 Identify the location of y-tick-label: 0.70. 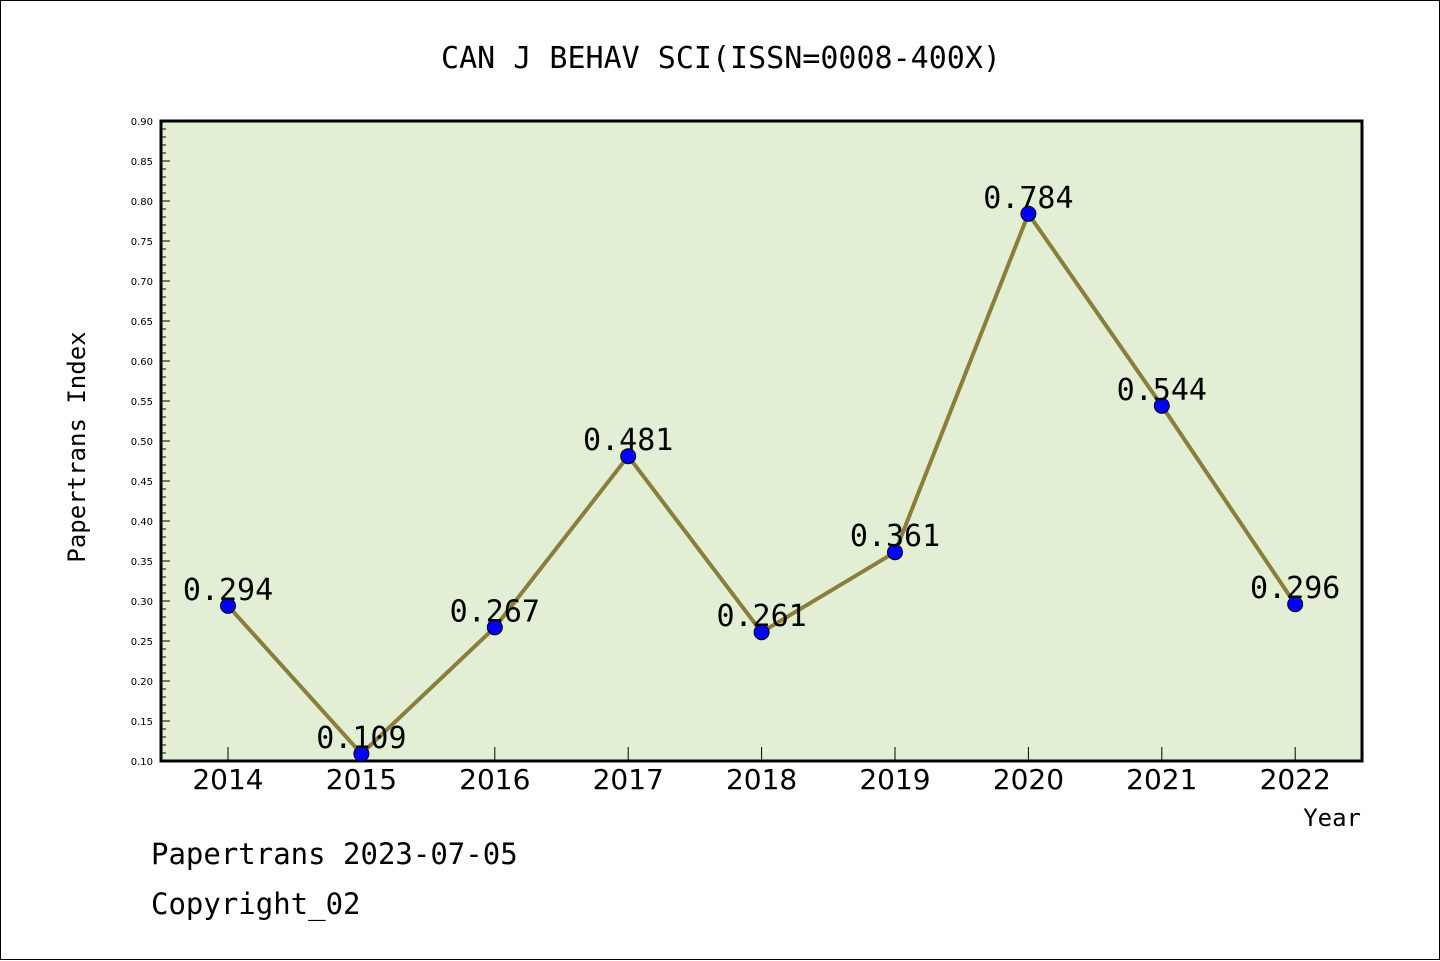
(142, 282).